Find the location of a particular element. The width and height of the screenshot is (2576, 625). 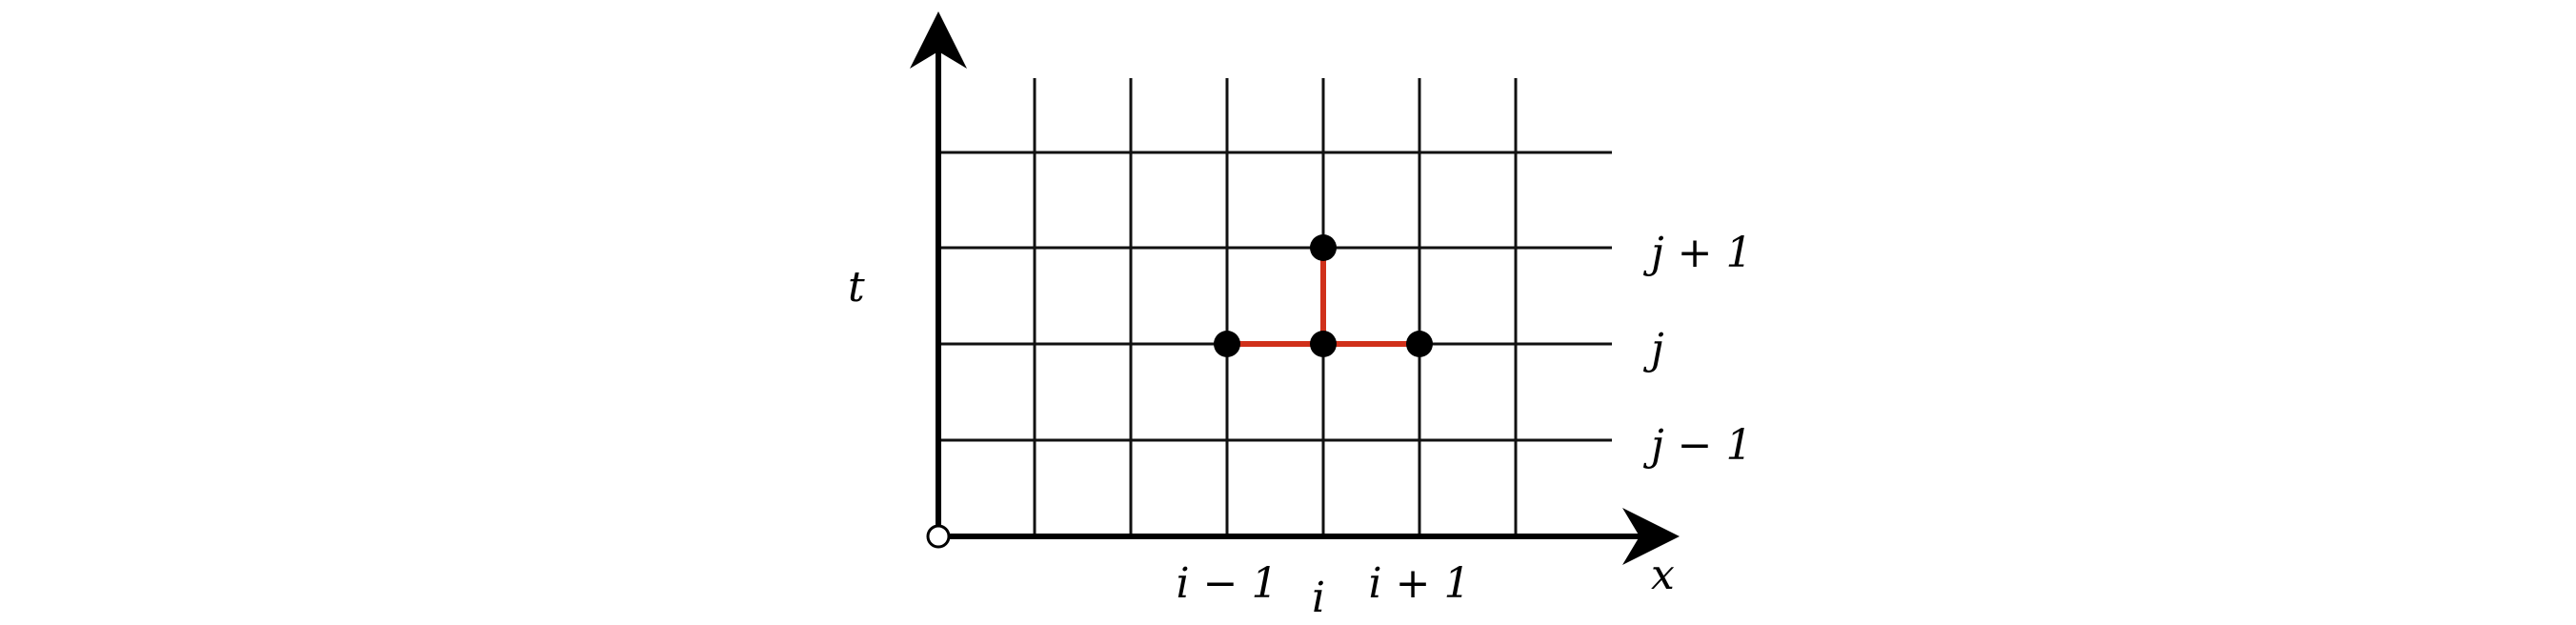

stencil-links is located at coordinates (1323, 296).